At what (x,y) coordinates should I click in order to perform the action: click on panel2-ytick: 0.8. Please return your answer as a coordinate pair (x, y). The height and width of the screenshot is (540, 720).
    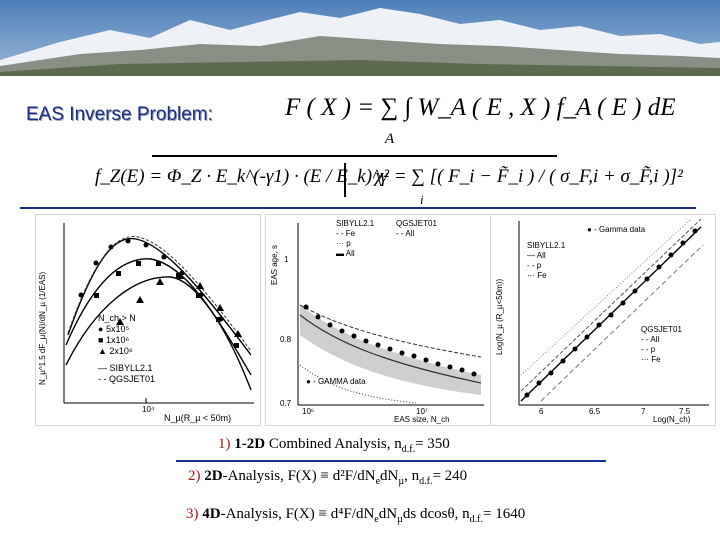
    Looking at the image, I should click on (286, 339).